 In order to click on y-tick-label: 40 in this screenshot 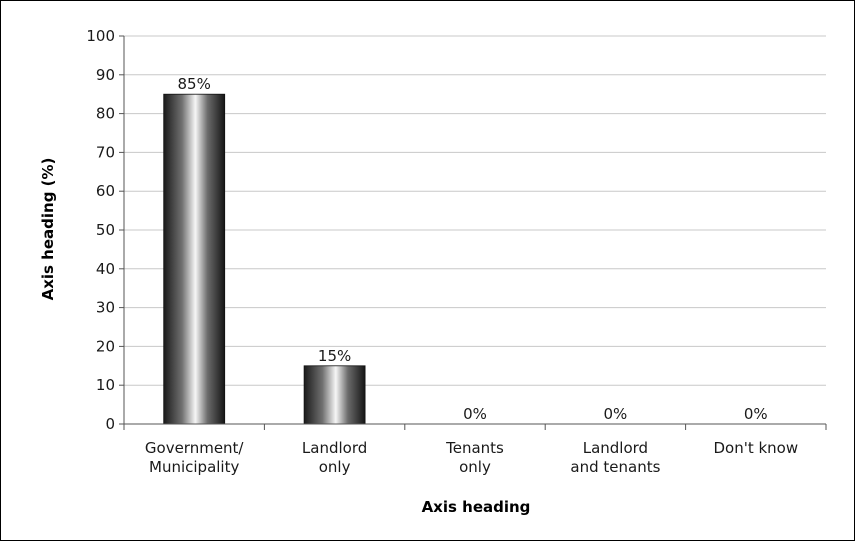, I will do `click(105, 269)`.